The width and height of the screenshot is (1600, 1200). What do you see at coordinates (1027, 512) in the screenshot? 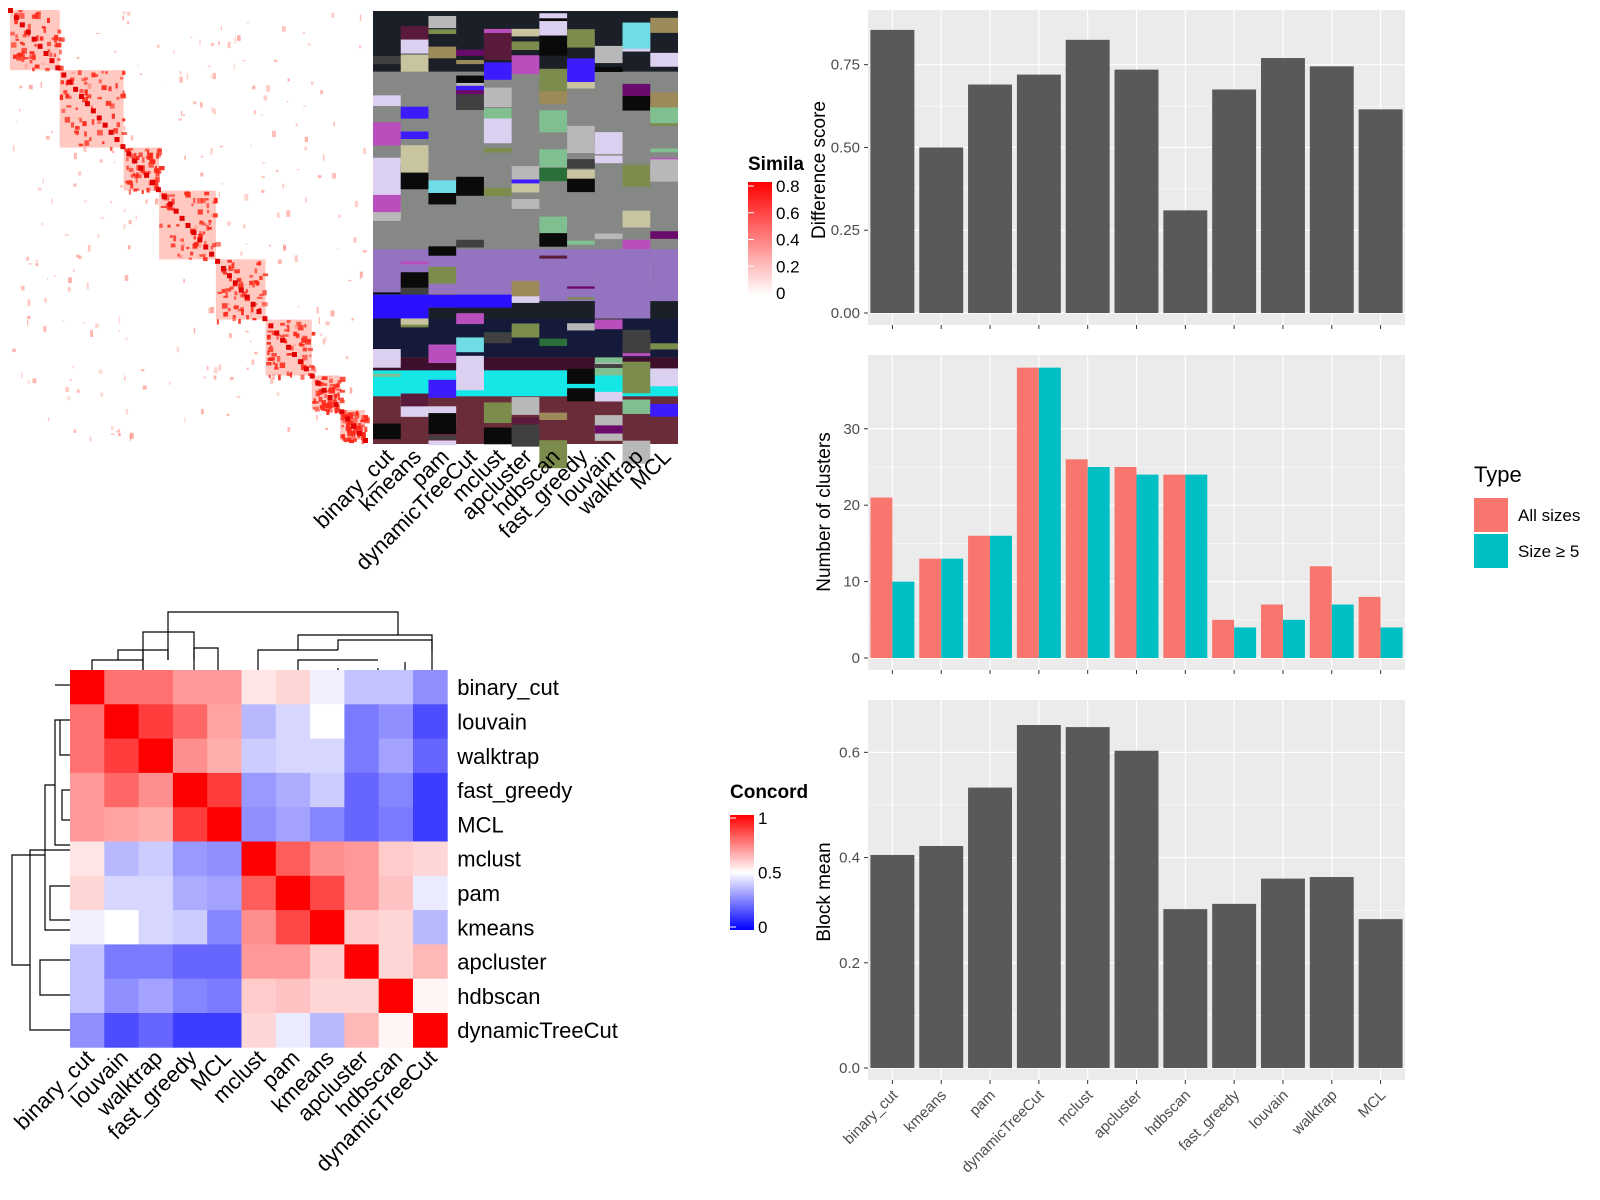
I see `bar-all-sizes` at bounding box center [1027, 512].